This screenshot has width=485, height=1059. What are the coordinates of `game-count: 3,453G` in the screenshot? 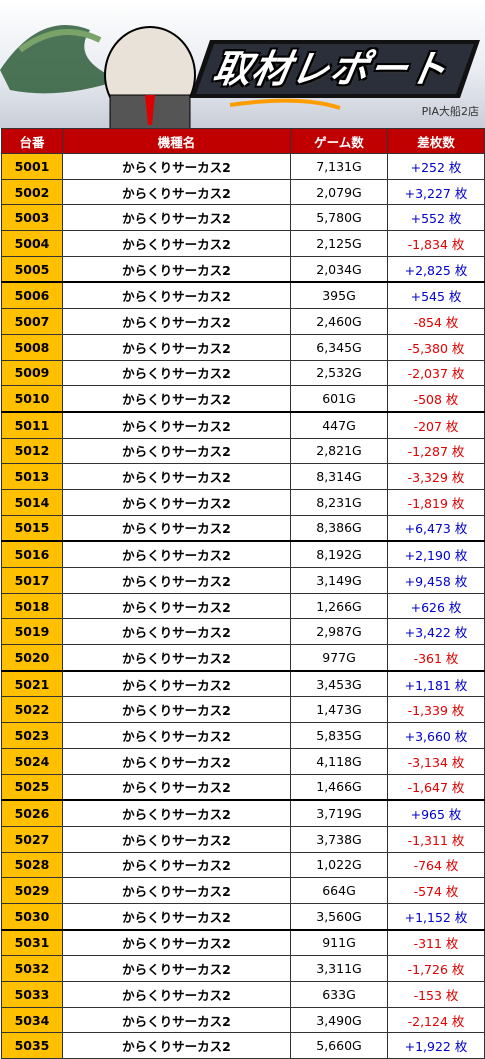 It's located at (339, 683).